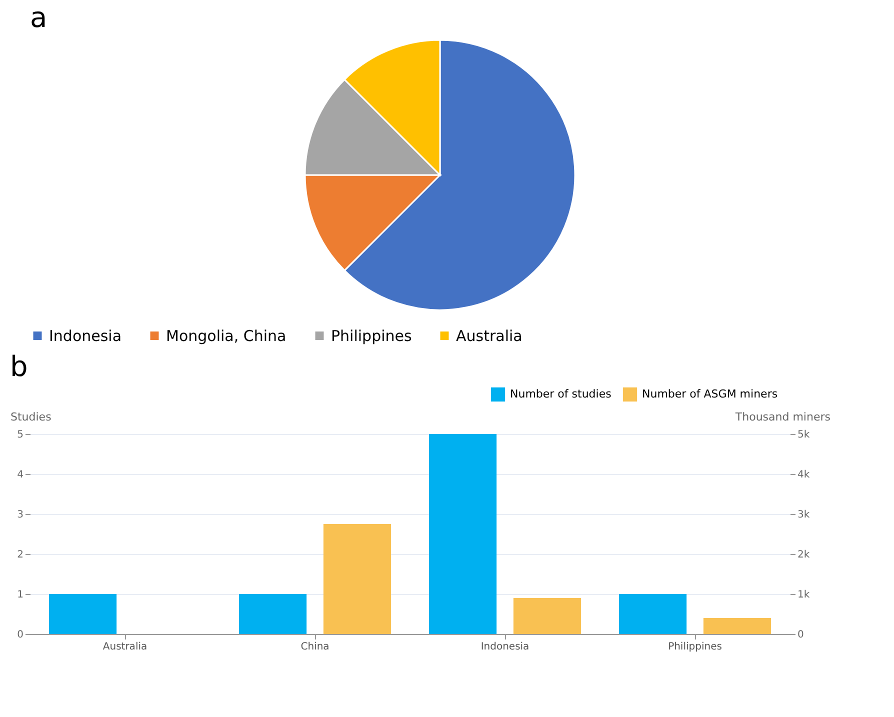 The width and height of the screenshot is (894, 717). What do you see at coordinates (315, 647) in the screenshot?
I see `x-tick-label: China` at bounding box center [315, 647].